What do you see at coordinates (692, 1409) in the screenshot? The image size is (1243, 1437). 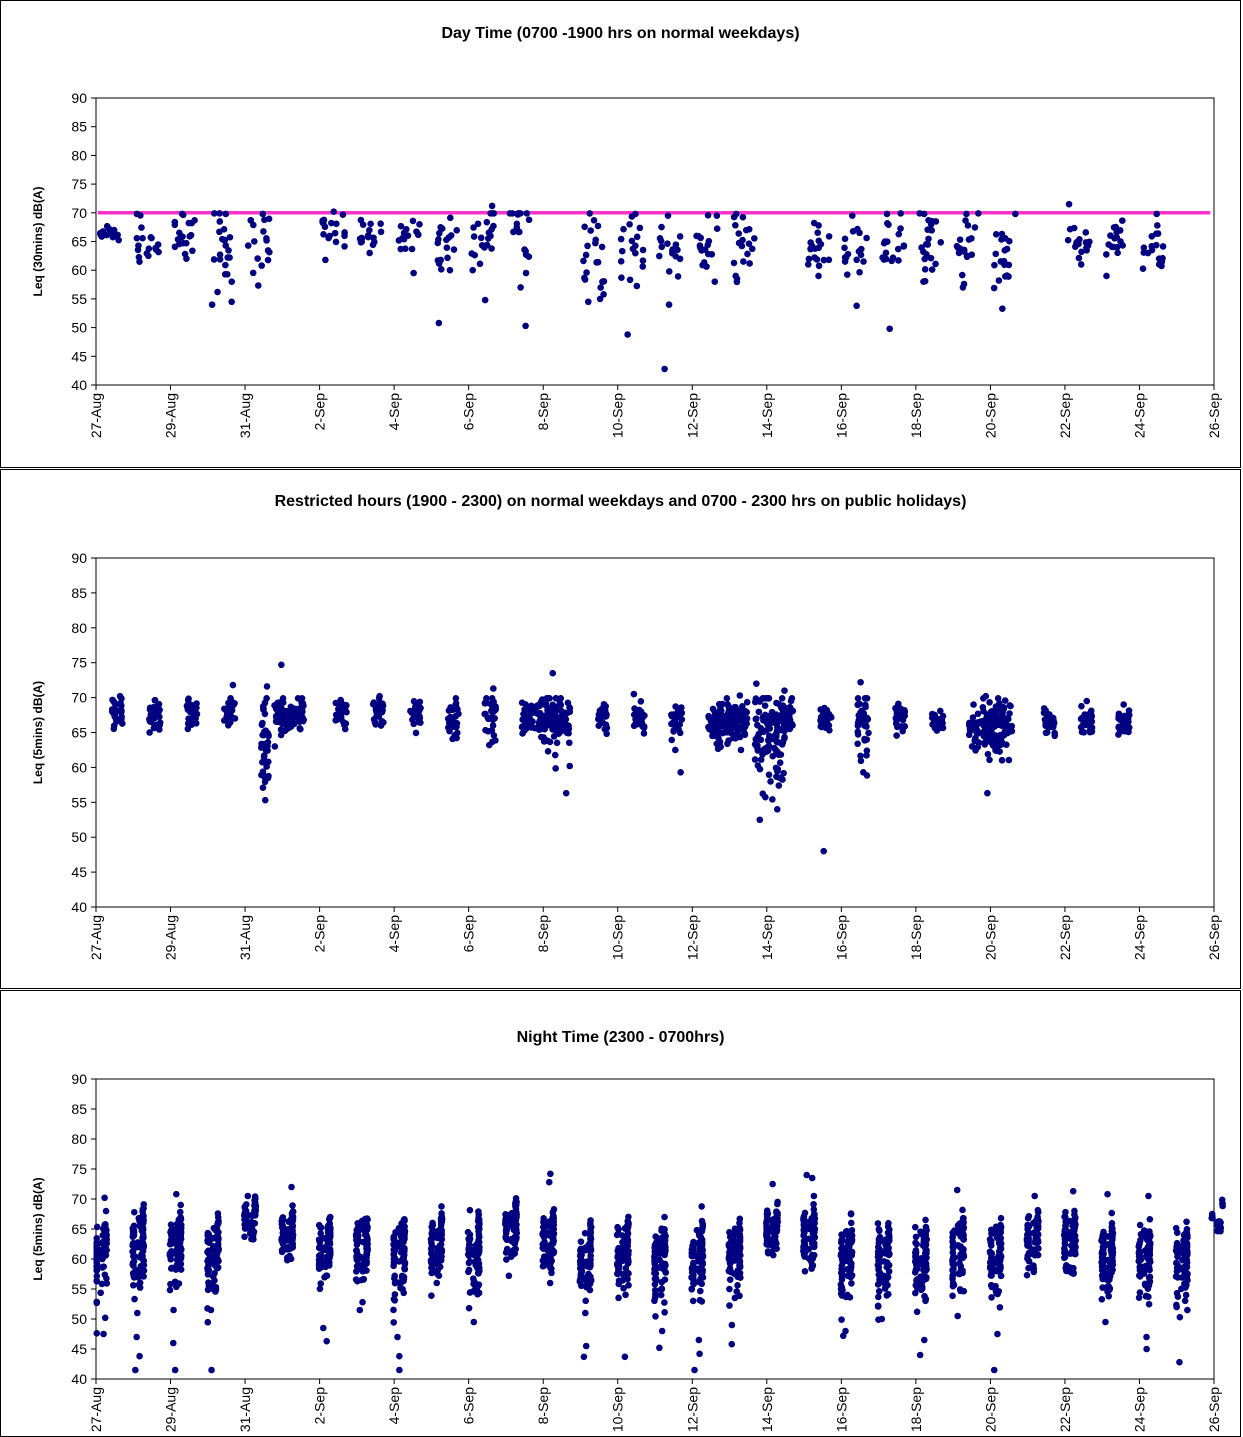 I see `x-tick-label: 12-Sep` at bounding box center [692, 1409].